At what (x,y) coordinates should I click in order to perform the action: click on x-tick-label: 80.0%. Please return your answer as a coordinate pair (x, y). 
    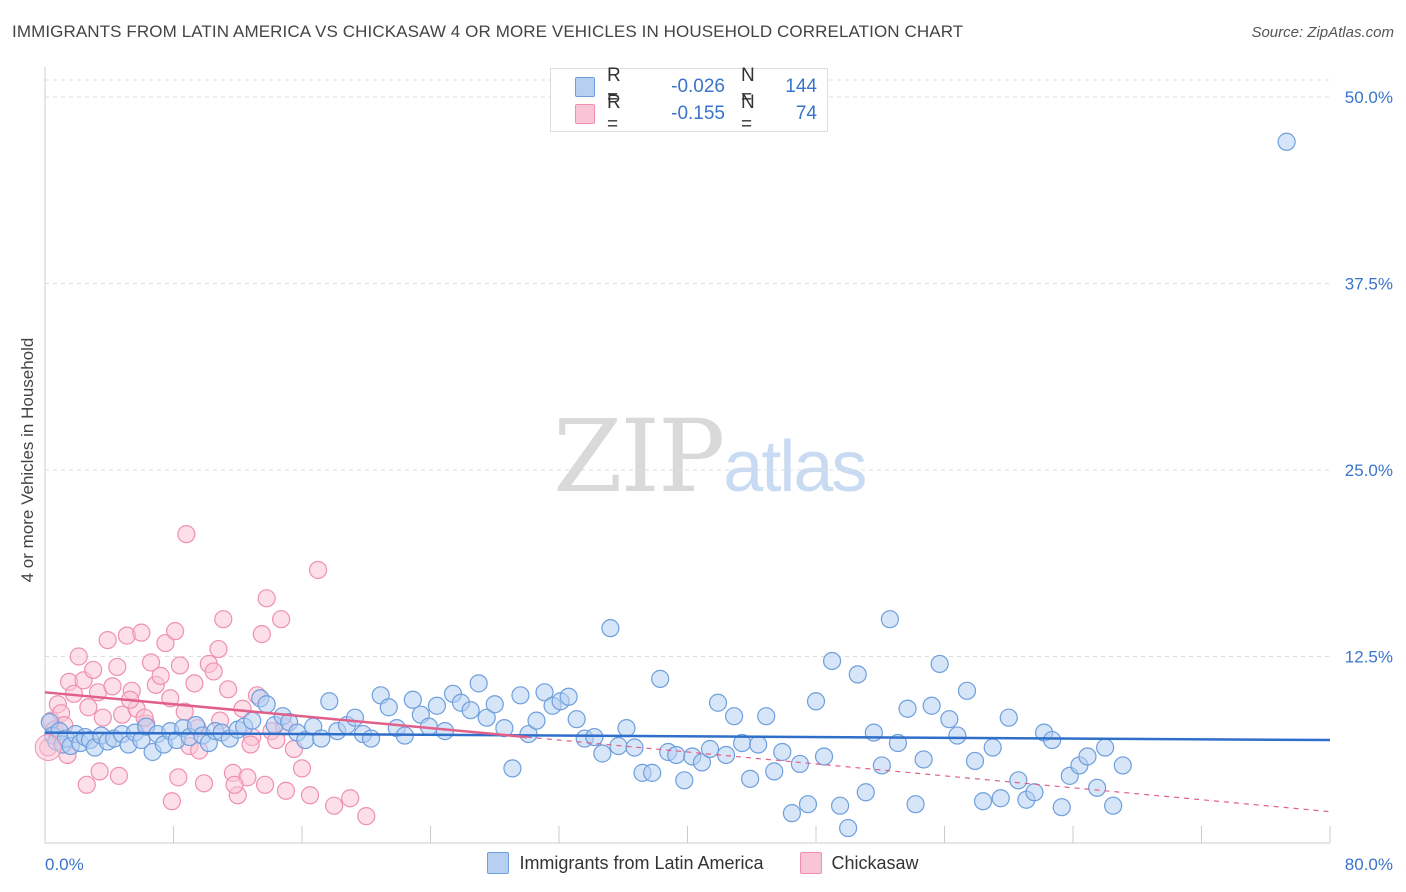
    Looking at the image, I should click on (1369, 864).